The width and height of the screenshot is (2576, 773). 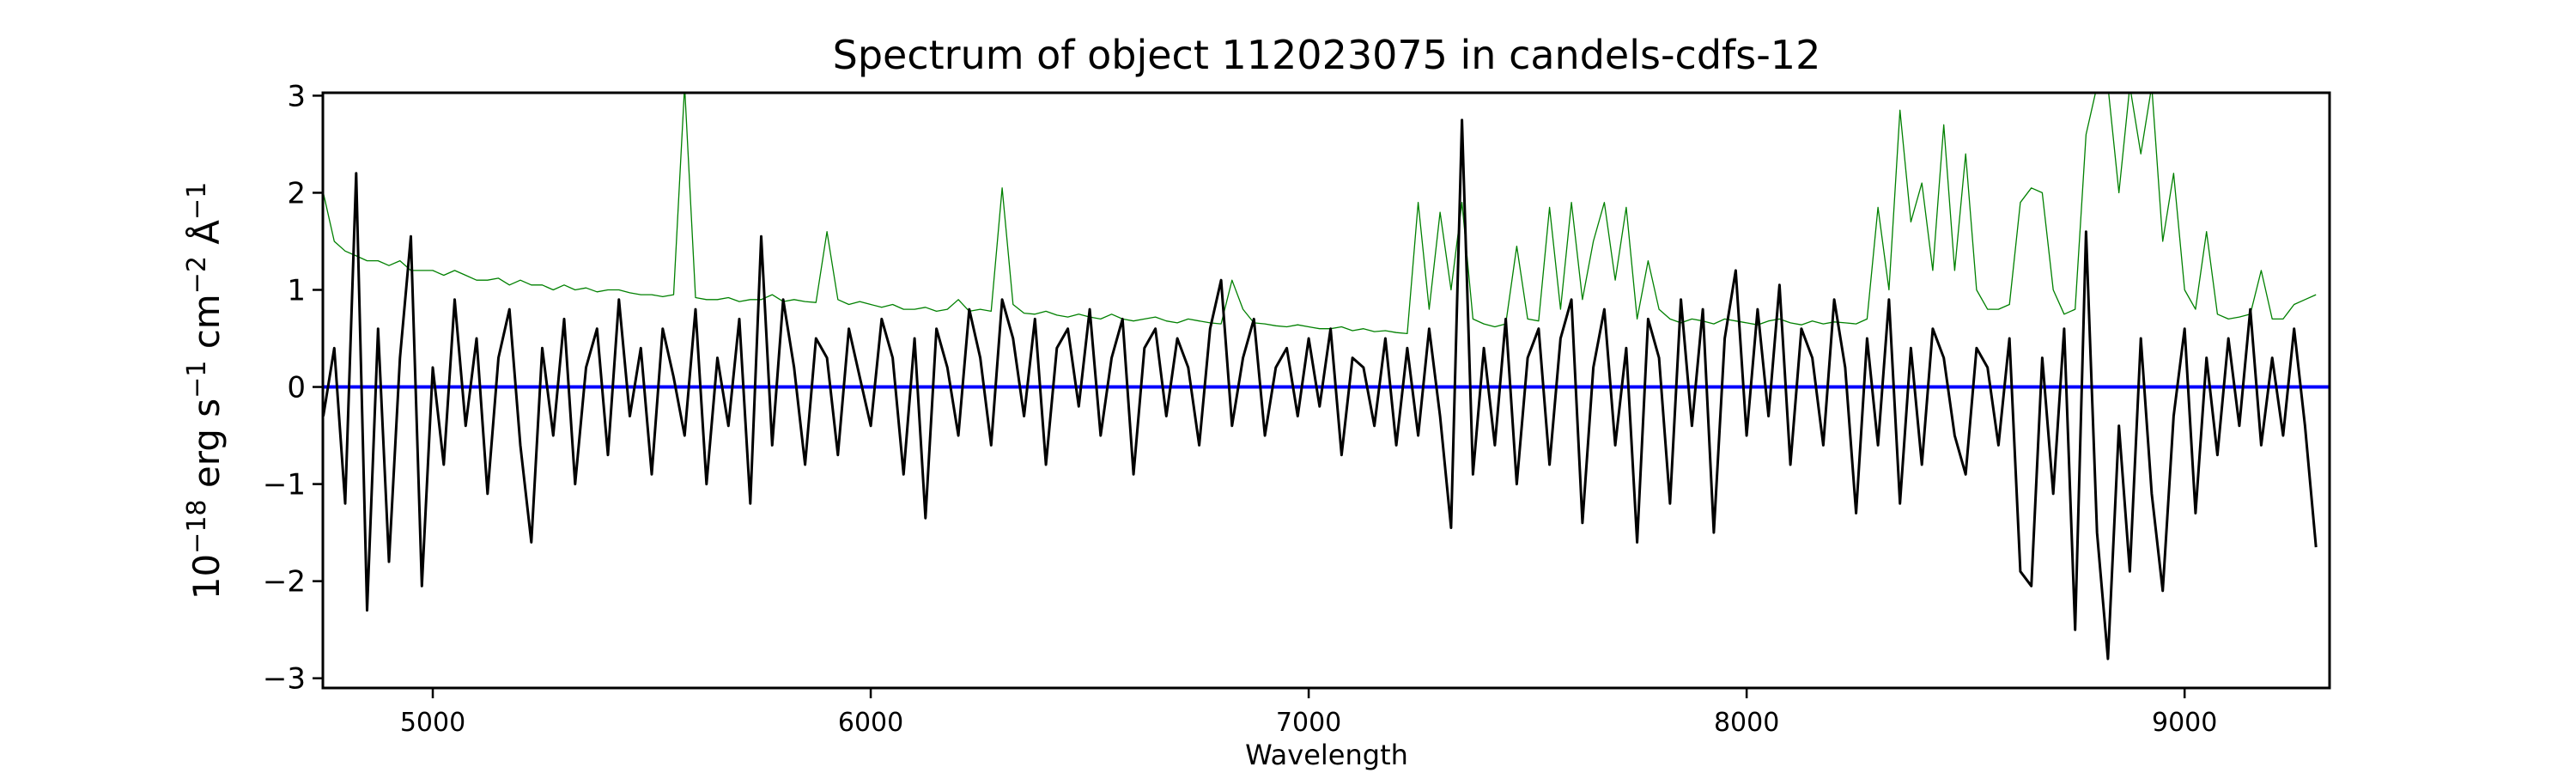 I want to click on y-label-unit: cm, so click(x=207, y=327).